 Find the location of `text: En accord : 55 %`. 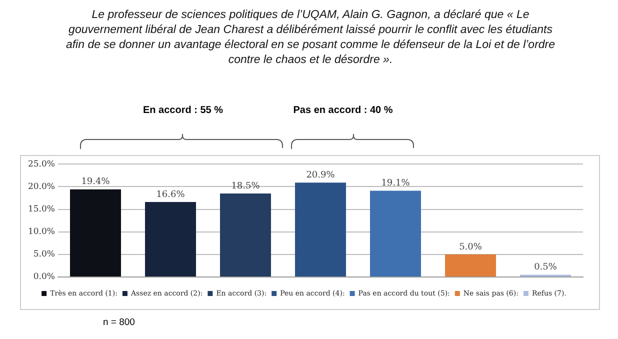

text: En accord : 55 % is located at coordinates (183, 110).